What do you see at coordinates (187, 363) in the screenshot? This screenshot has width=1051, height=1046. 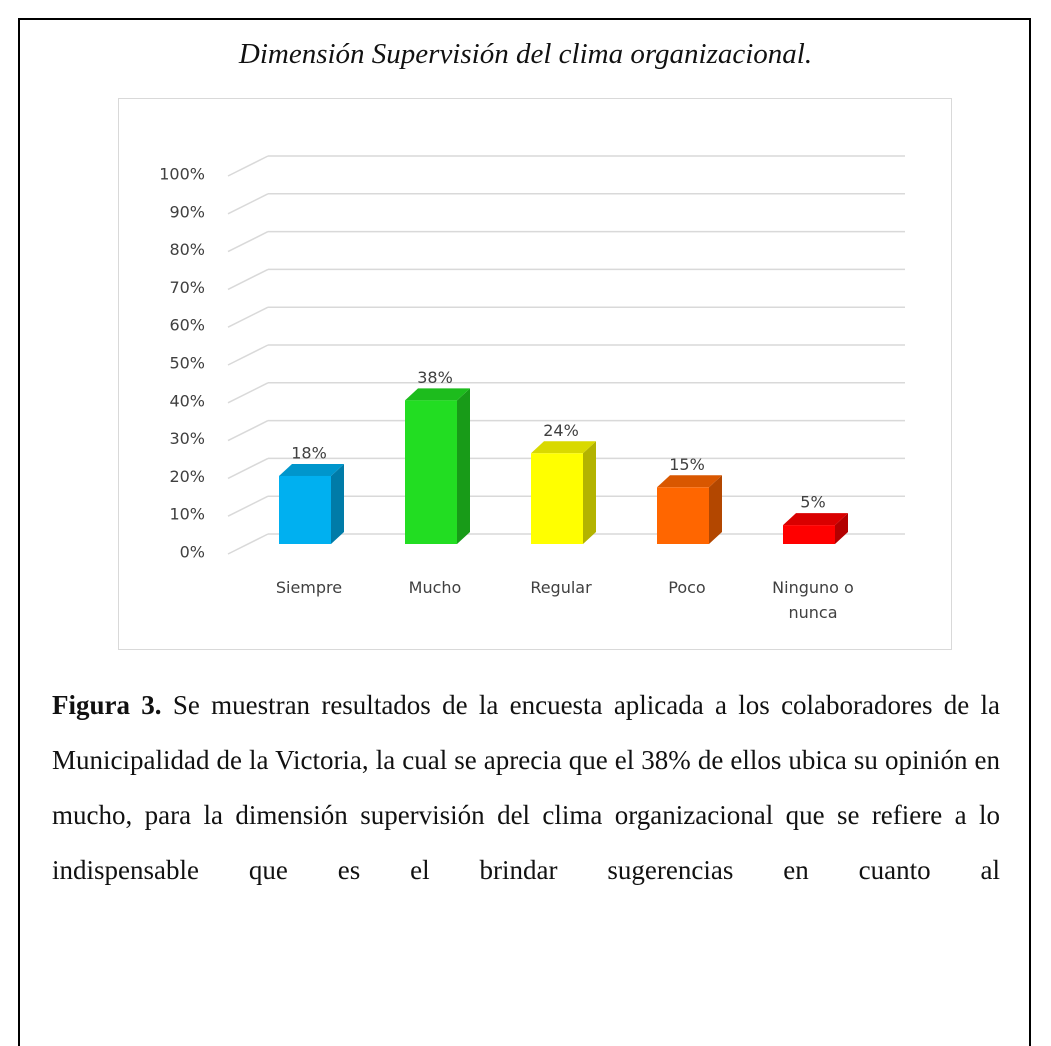 I see `y-tick-label: 50%` at bounding box center [187, 363].